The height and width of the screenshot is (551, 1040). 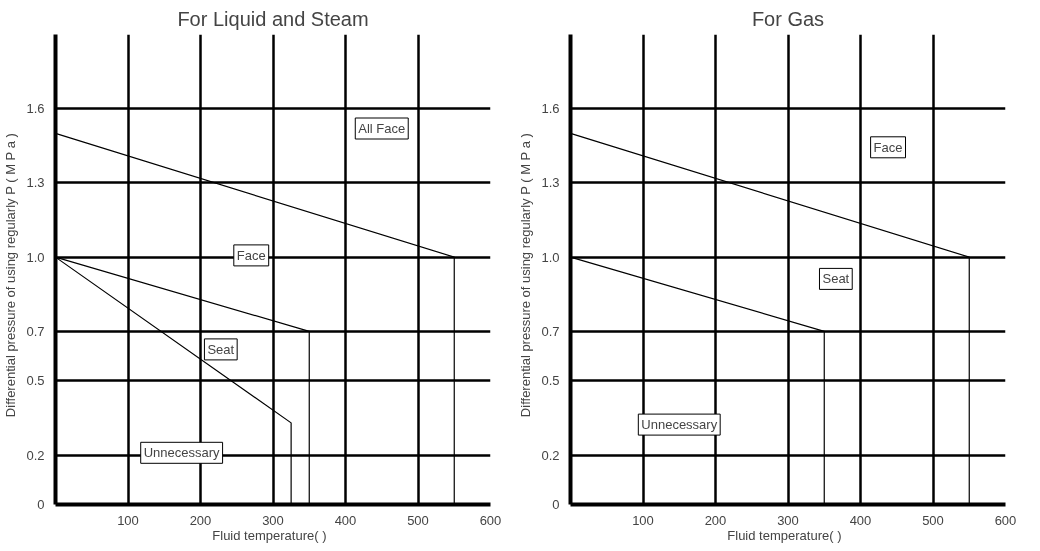 What do you see at coordinates (788, 18) in the screenshot?
I see `chart-title: For Gas` at bounding box center [788, 18].